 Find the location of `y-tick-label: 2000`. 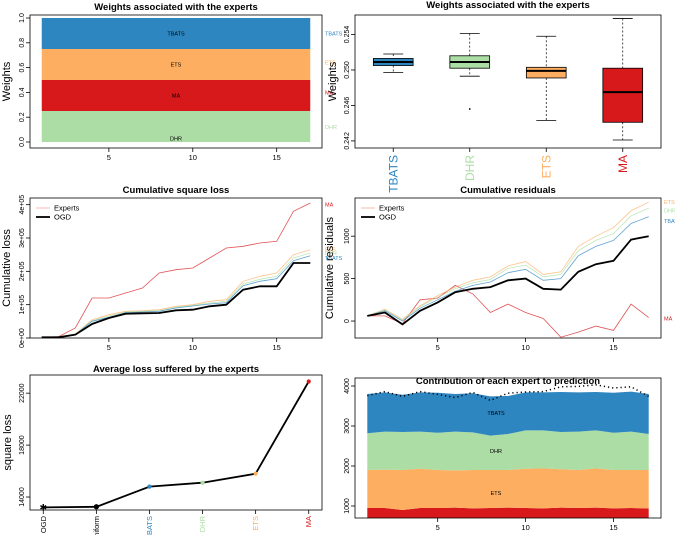

y-tick-label: 2000 is located at coordinates (347, 466).